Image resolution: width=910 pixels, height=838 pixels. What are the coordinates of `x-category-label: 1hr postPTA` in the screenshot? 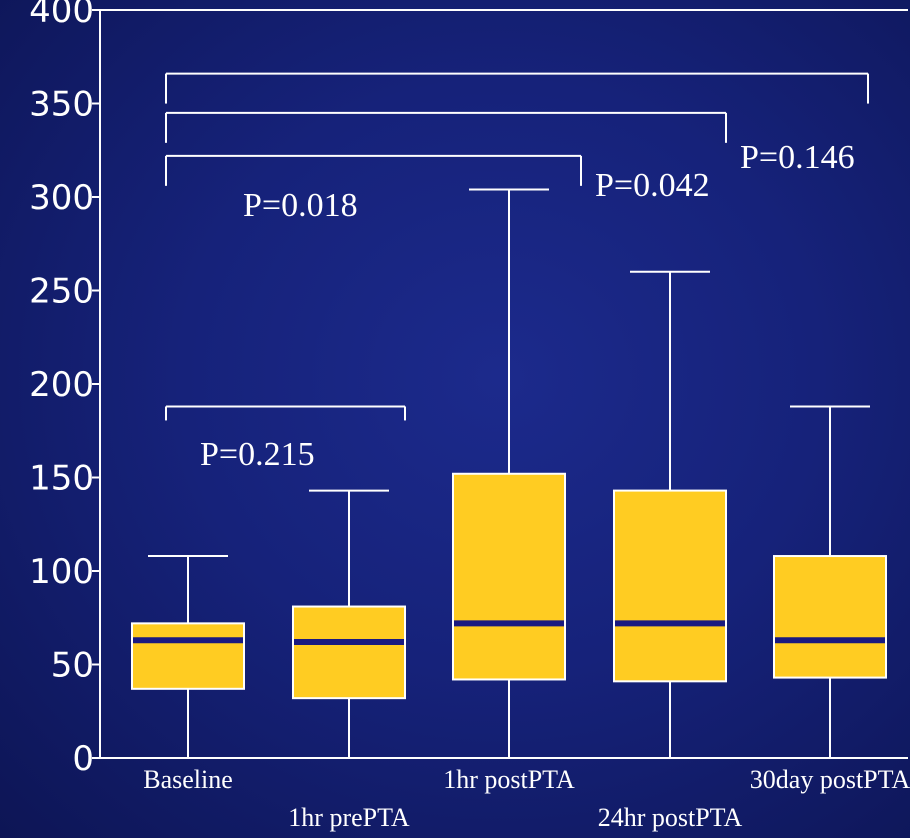 It's located at (509, 779).